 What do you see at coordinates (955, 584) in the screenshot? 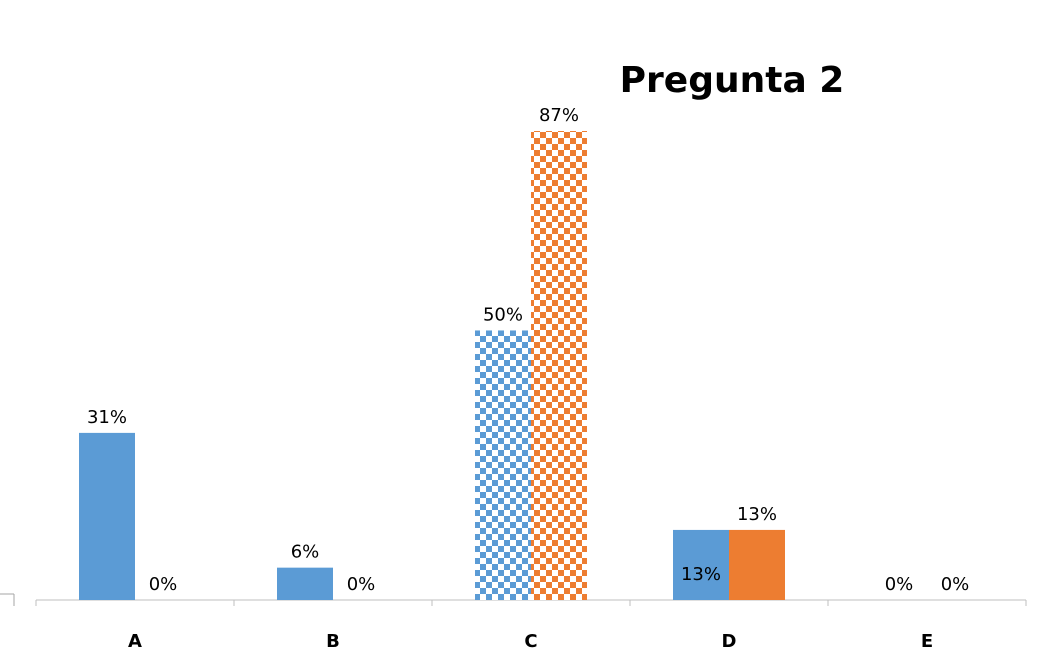
I see `data-label-series-2-e: 0%` at bounding box center [955, 584].